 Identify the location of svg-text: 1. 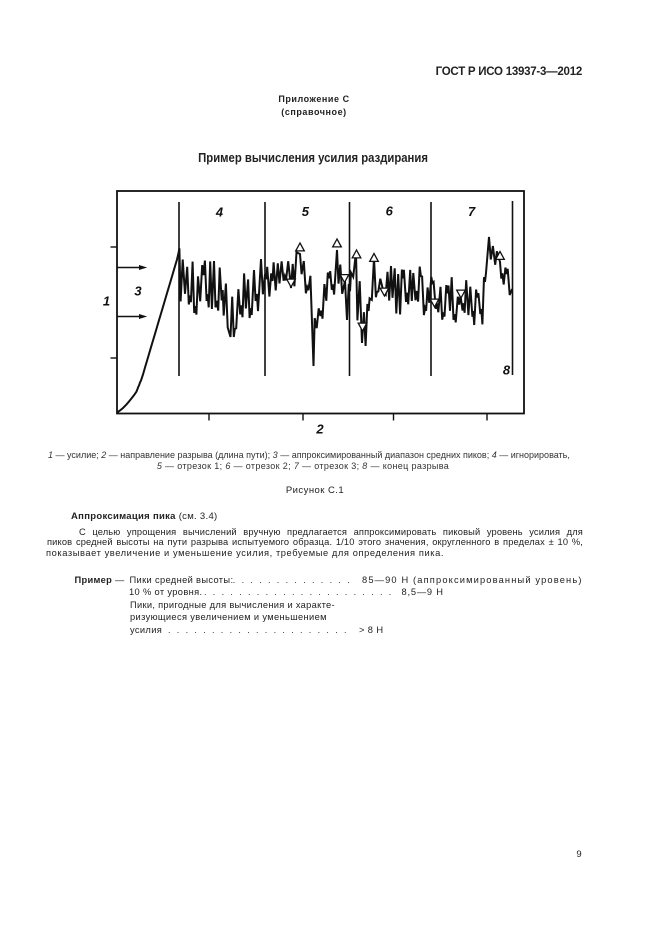
(106, 301).